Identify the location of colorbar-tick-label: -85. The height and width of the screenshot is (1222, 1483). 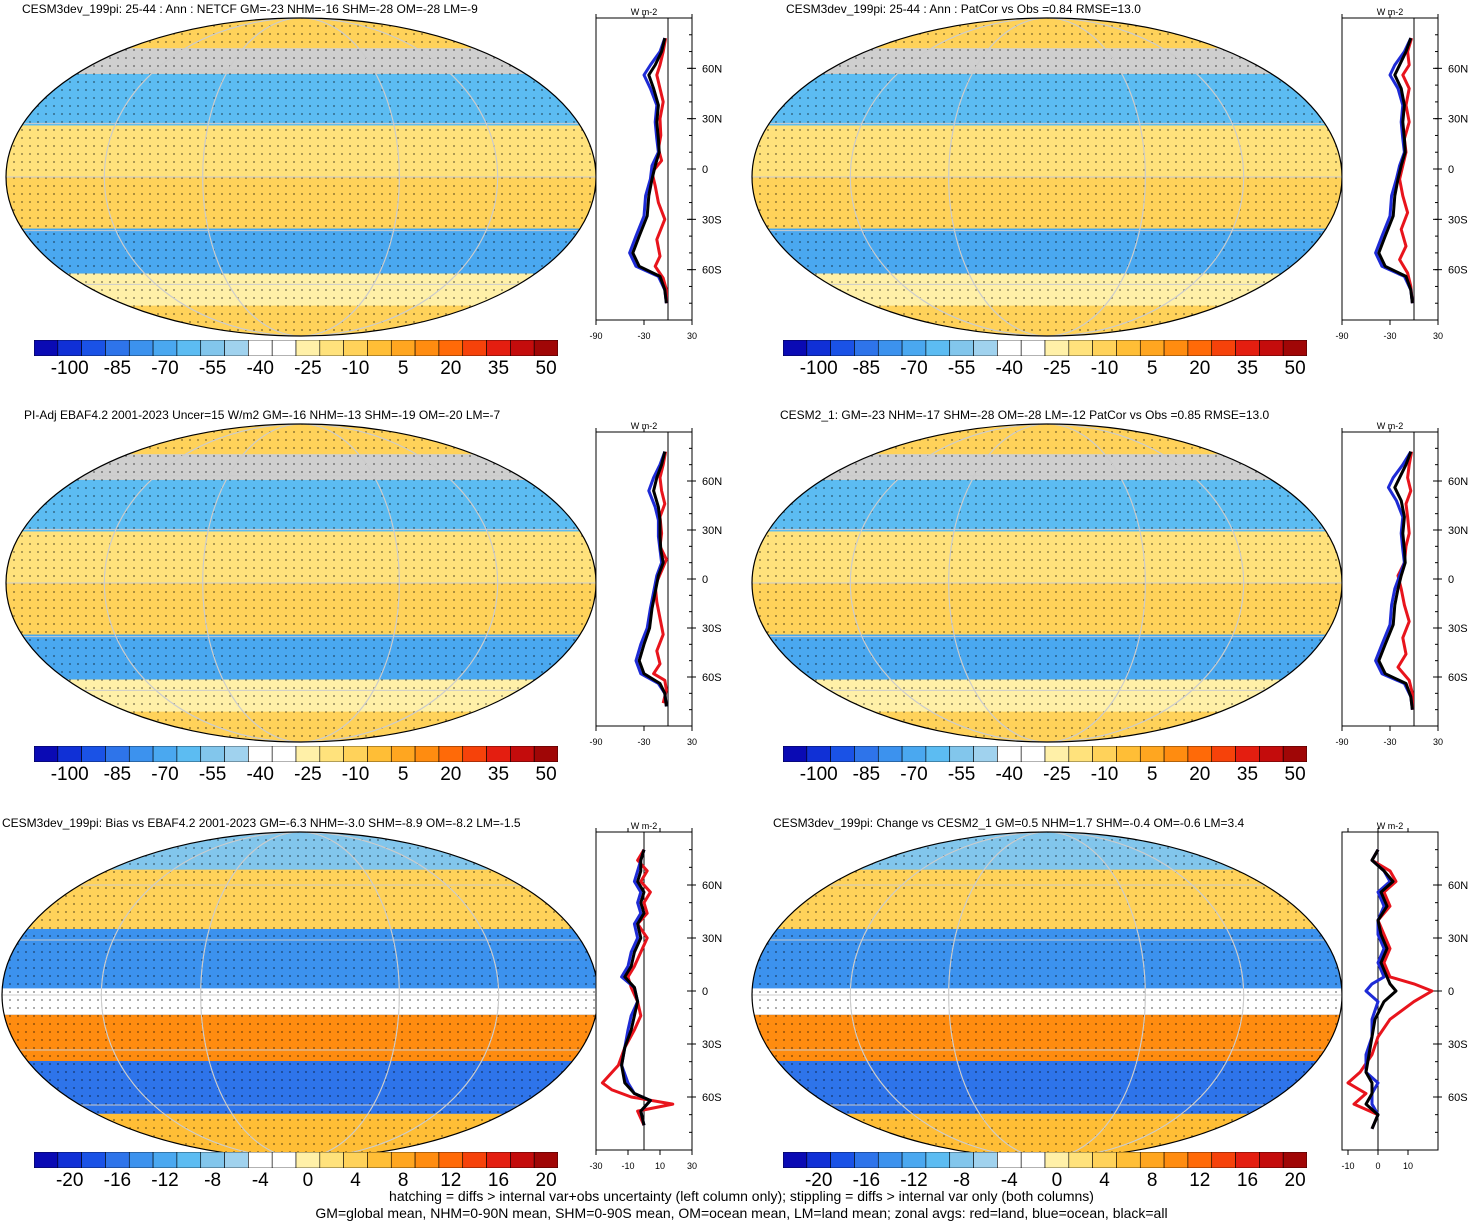
(117, 368).